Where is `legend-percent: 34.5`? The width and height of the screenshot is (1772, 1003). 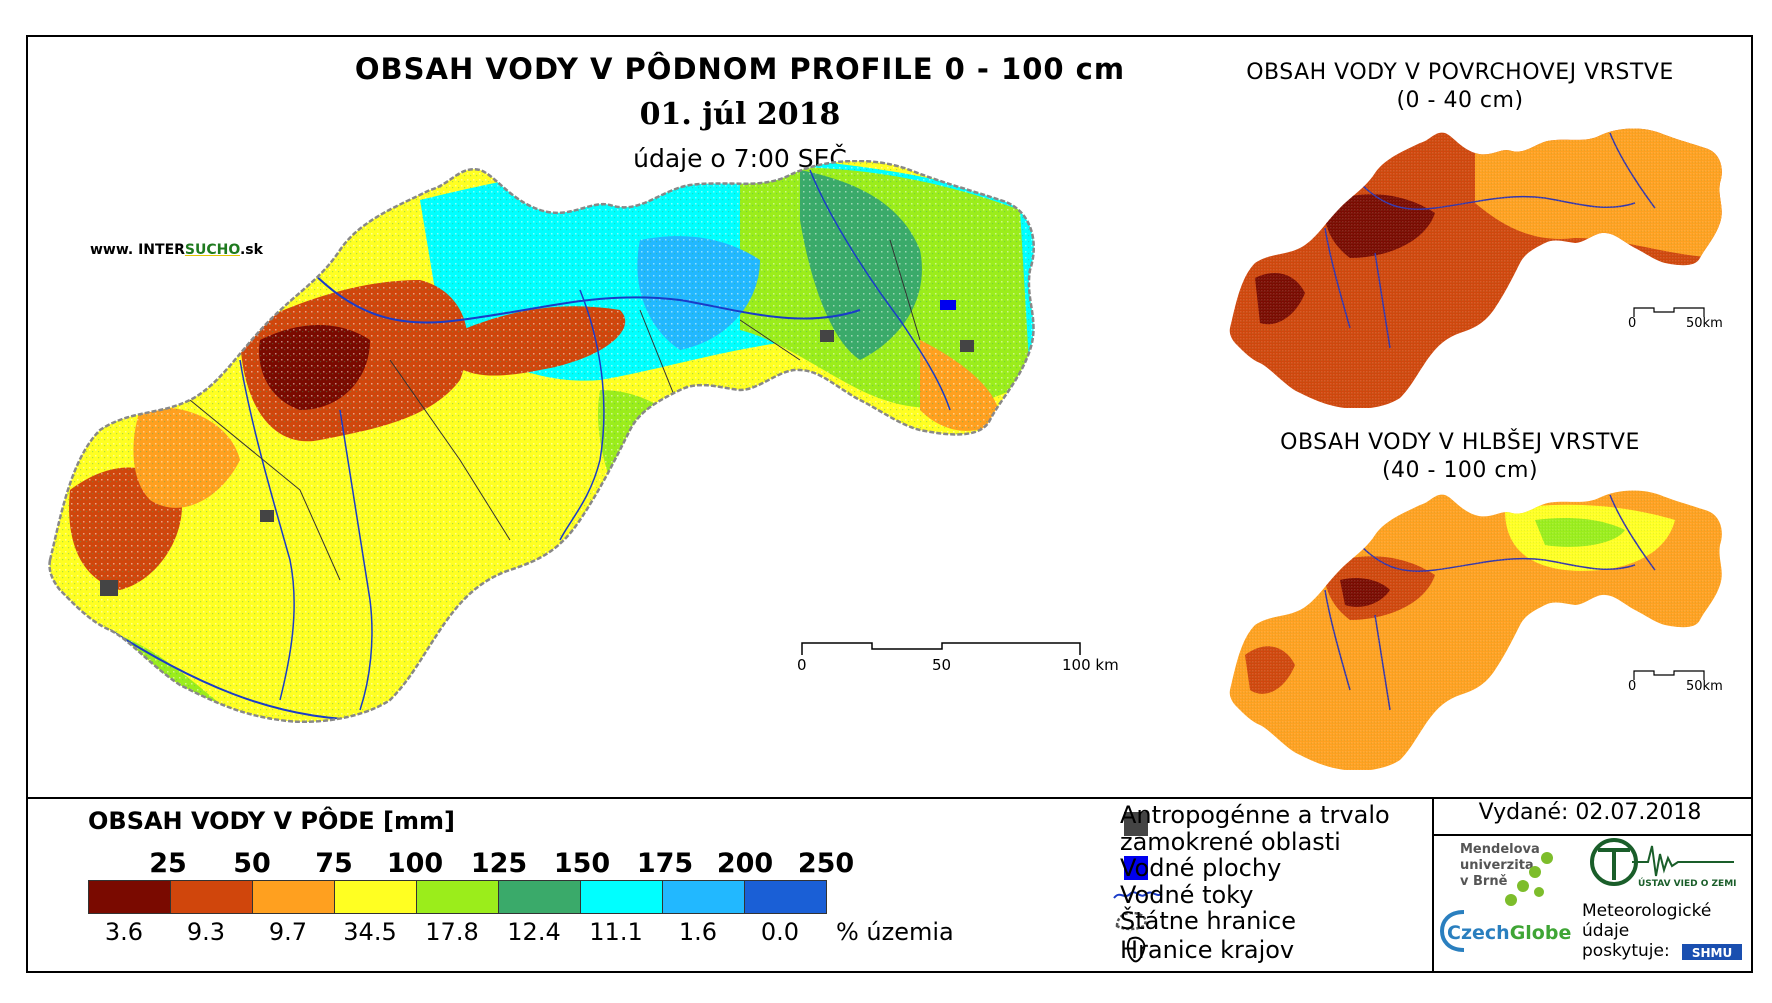
legend-percent: 34.5 is located at coordinates (370, 932).